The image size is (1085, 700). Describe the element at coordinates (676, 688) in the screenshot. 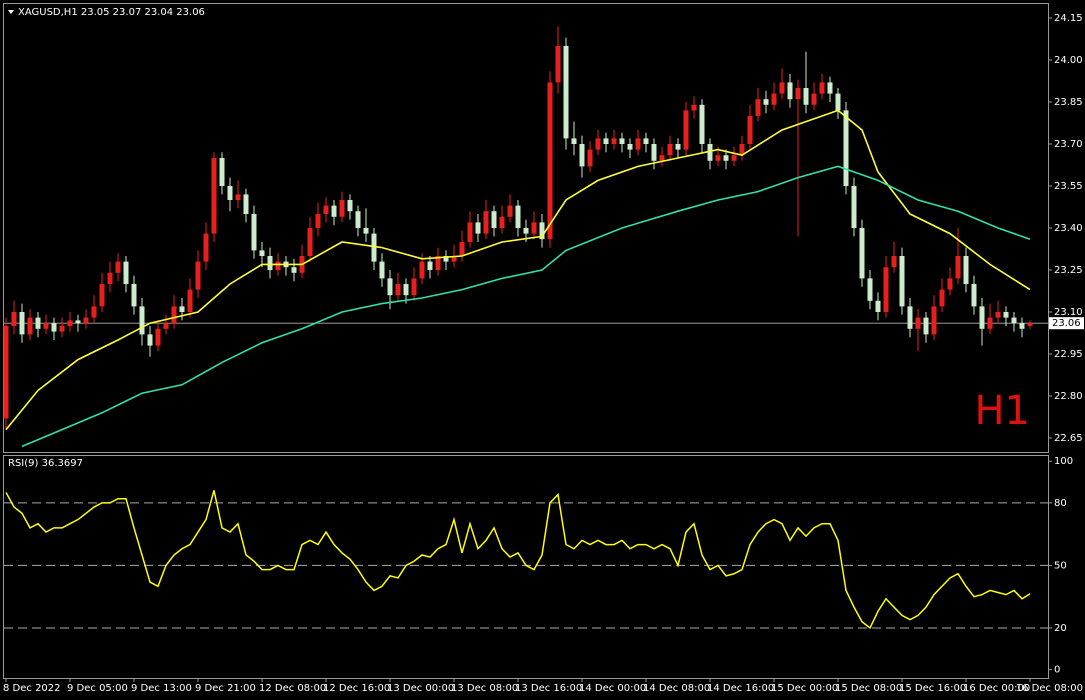

I see `x-tick-label: 14 Dec 08:00` at that location.